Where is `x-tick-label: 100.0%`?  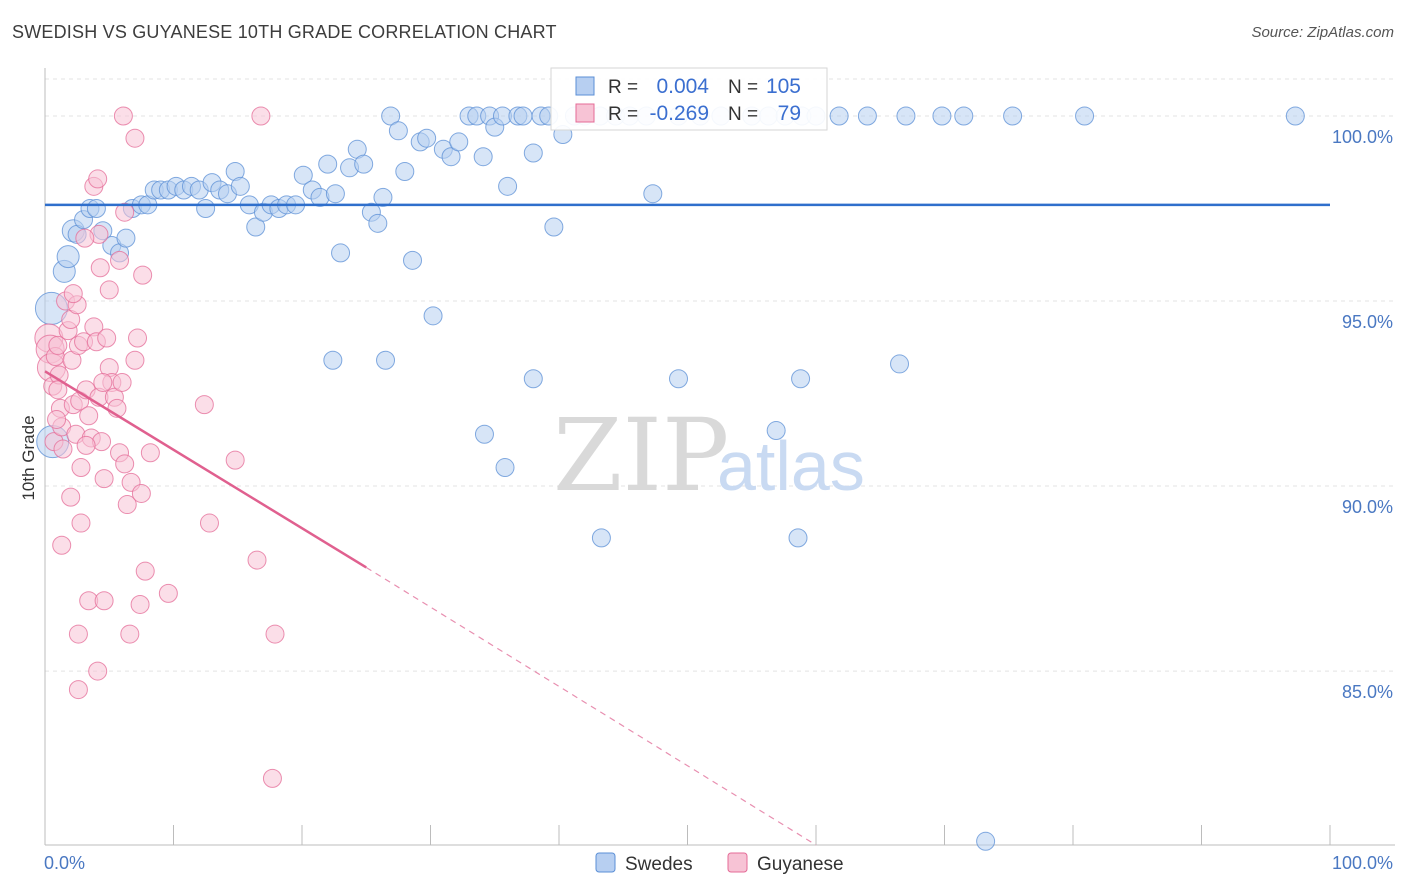 x-tick-label: 100.0% is located at coordinates (1362, 863).